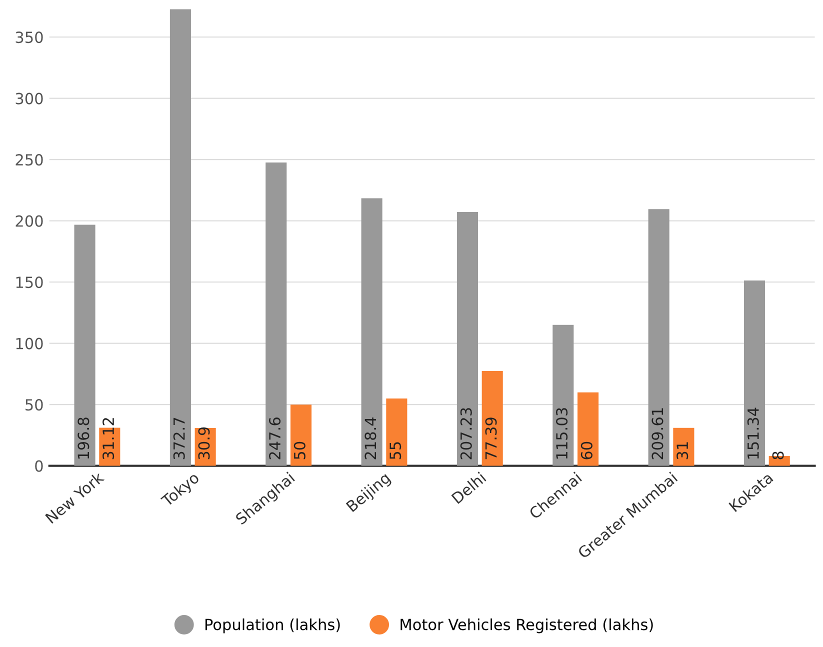 This screenshot has width=823, height=647. I want to click on y-tick-label: 100, so click(29, 344).